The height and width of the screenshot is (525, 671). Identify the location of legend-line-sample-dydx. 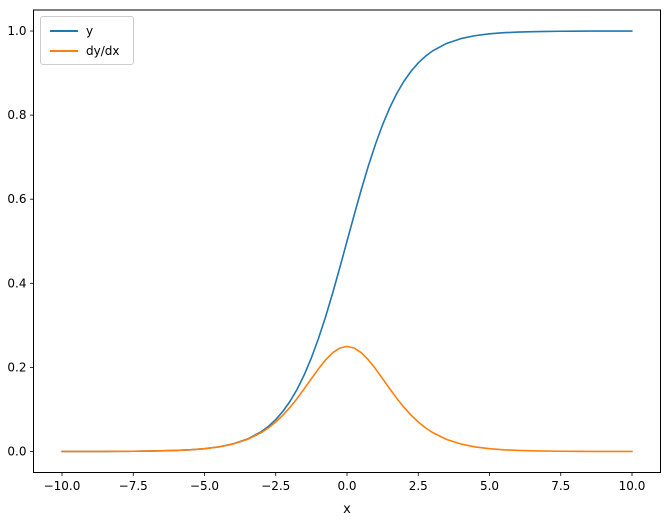
(64, 50).